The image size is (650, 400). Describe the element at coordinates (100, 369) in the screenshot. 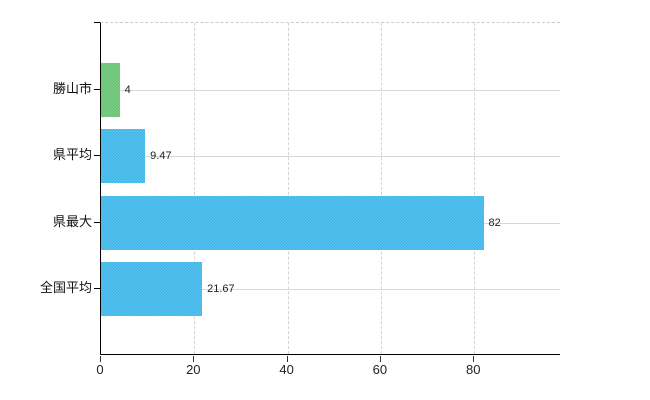

I see `x-axis-tick-label: 0` at that location.